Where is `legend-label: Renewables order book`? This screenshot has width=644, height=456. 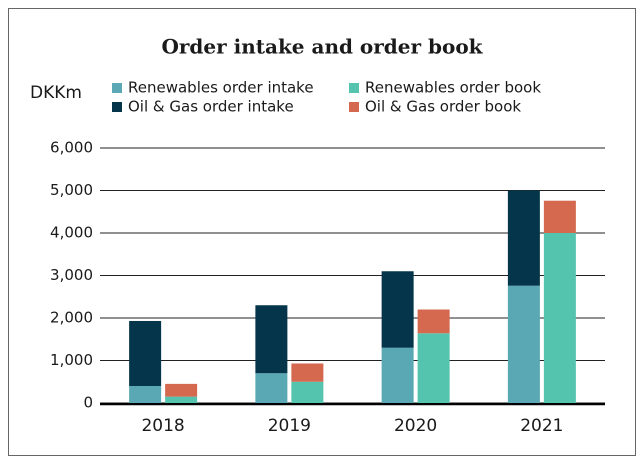 legend-label: Renewables order book is located at coordinates (453, 88).